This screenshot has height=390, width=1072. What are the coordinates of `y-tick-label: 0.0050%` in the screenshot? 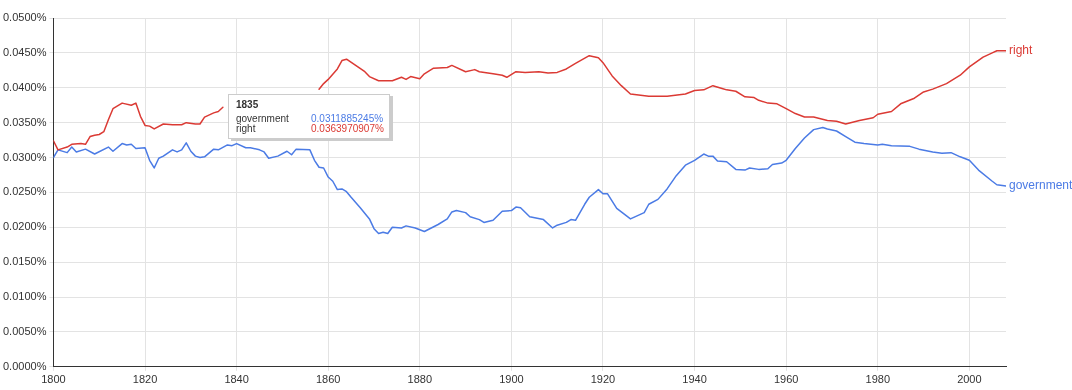 It's located at (24, 330).